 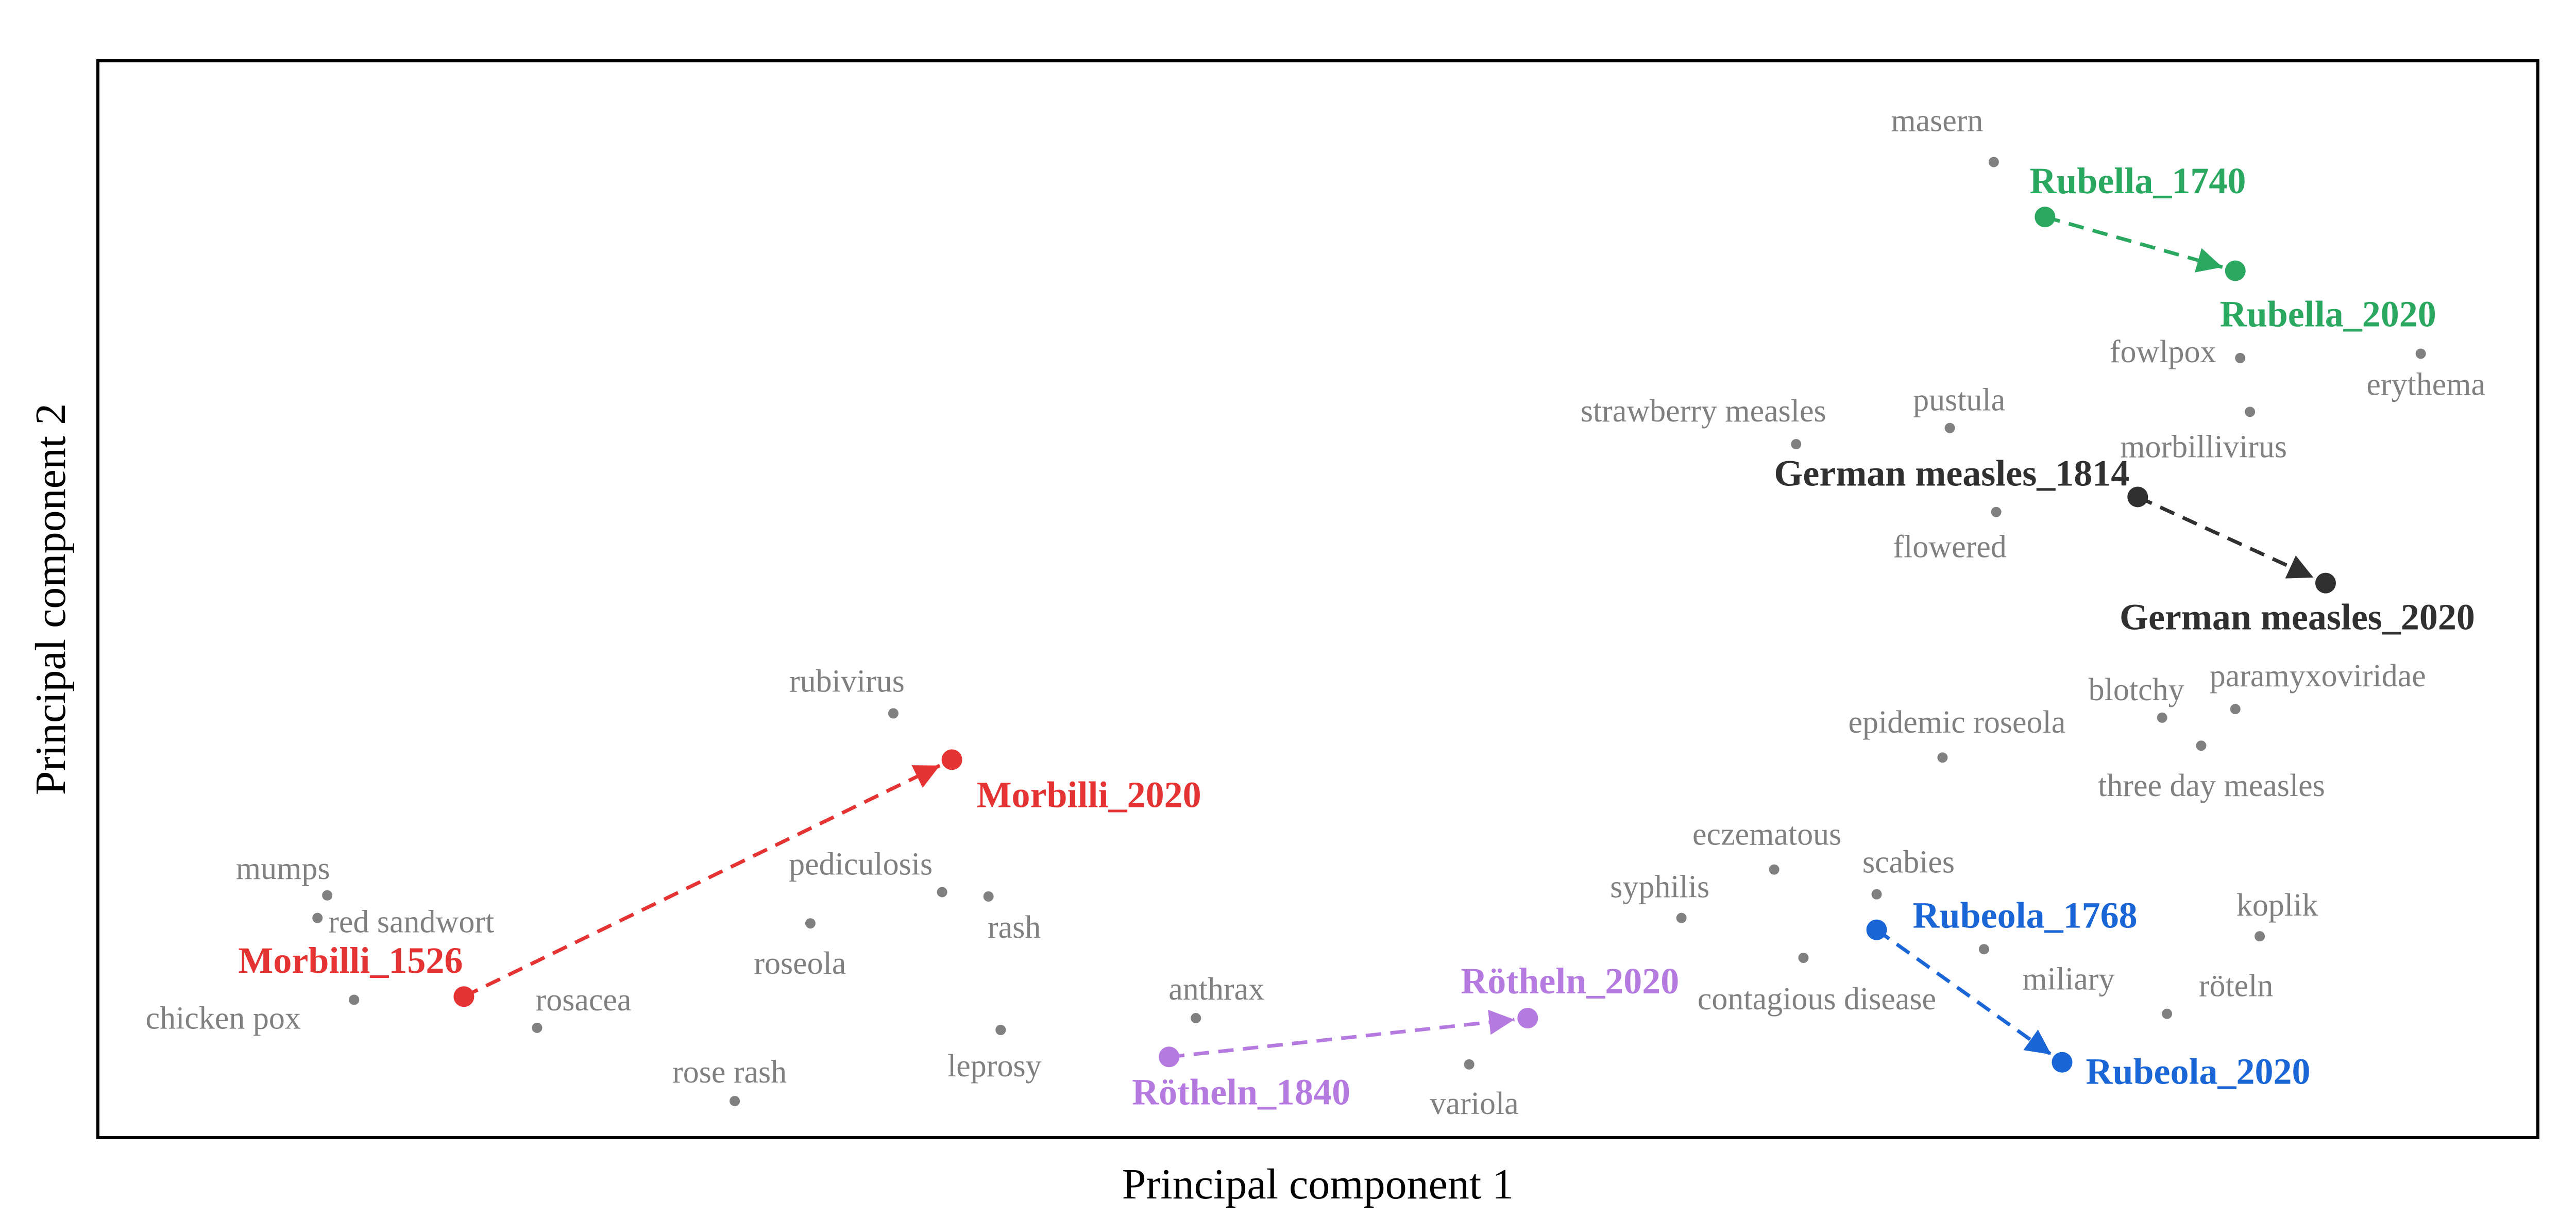 I want to click on label-rubeola-2020: Rubeola_2020, so click(x=2198, y=1072).